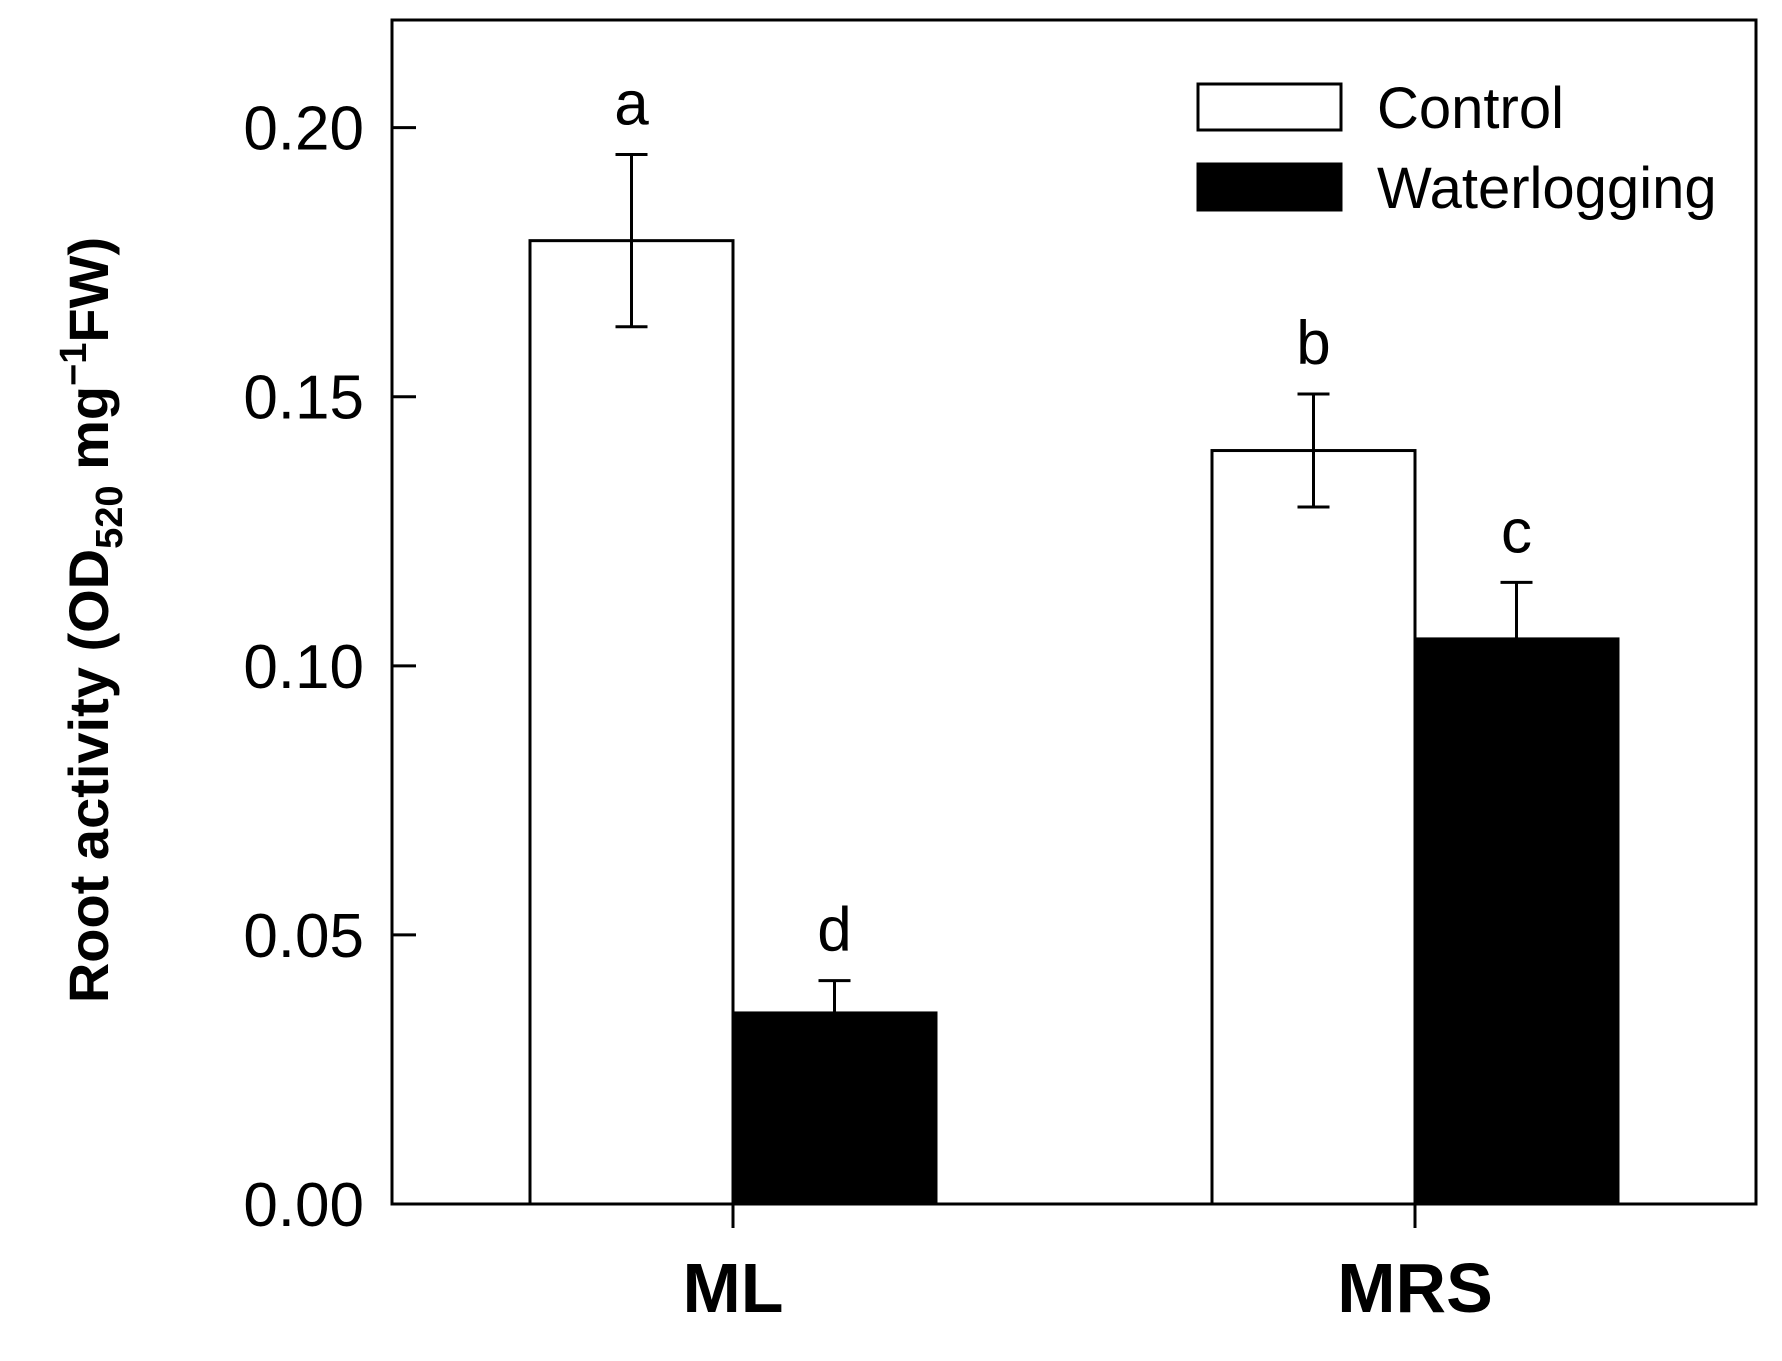 The width and height of the screenshot is (1782, 1361). Describe the element at coordinates (303, 667) in the screenshot. I see `y-tick-label: 0.10` at that location.